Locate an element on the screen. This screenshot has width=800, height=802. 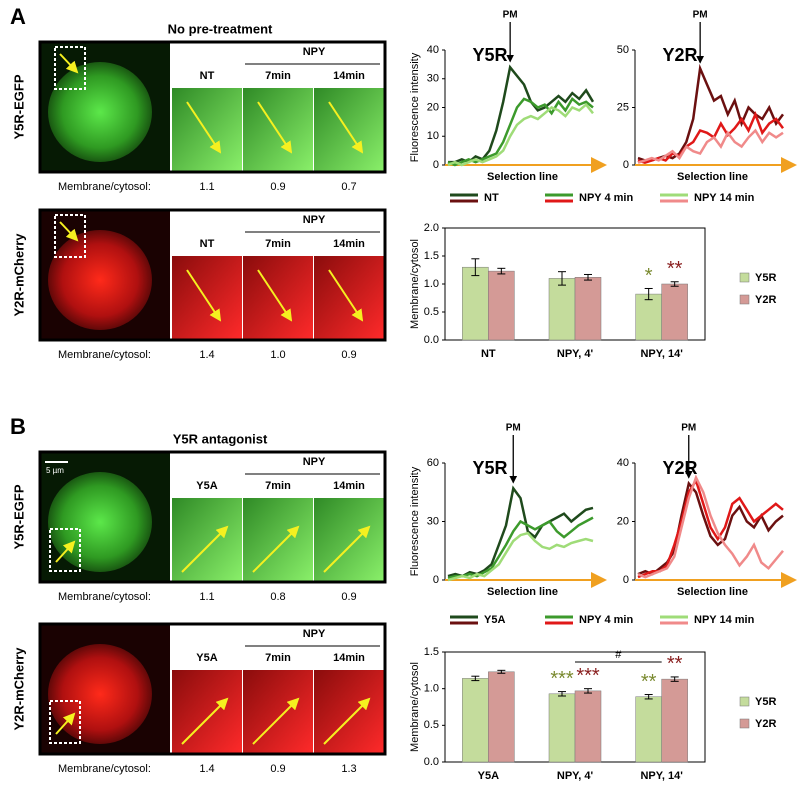
significance: * is located at coordinates (649, 276).